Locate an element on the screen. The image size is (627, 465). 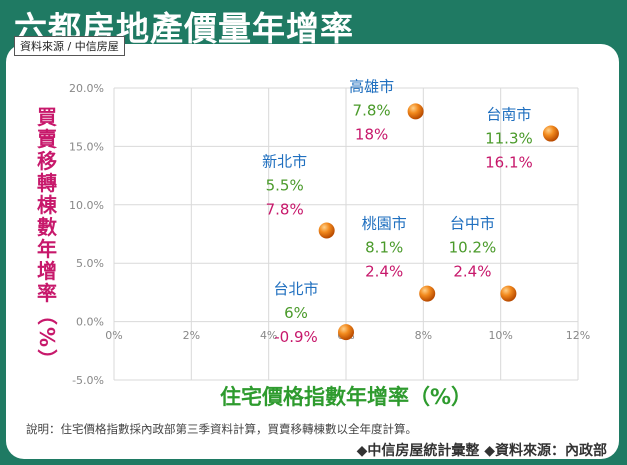
x-value-label: 7.8% is located at coordinates (372, 110).